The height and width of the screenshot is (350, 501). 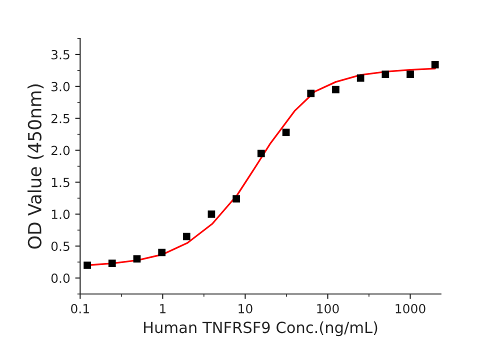 I want to click on y-tick-label: 0.5, so click(x=60, y=247).